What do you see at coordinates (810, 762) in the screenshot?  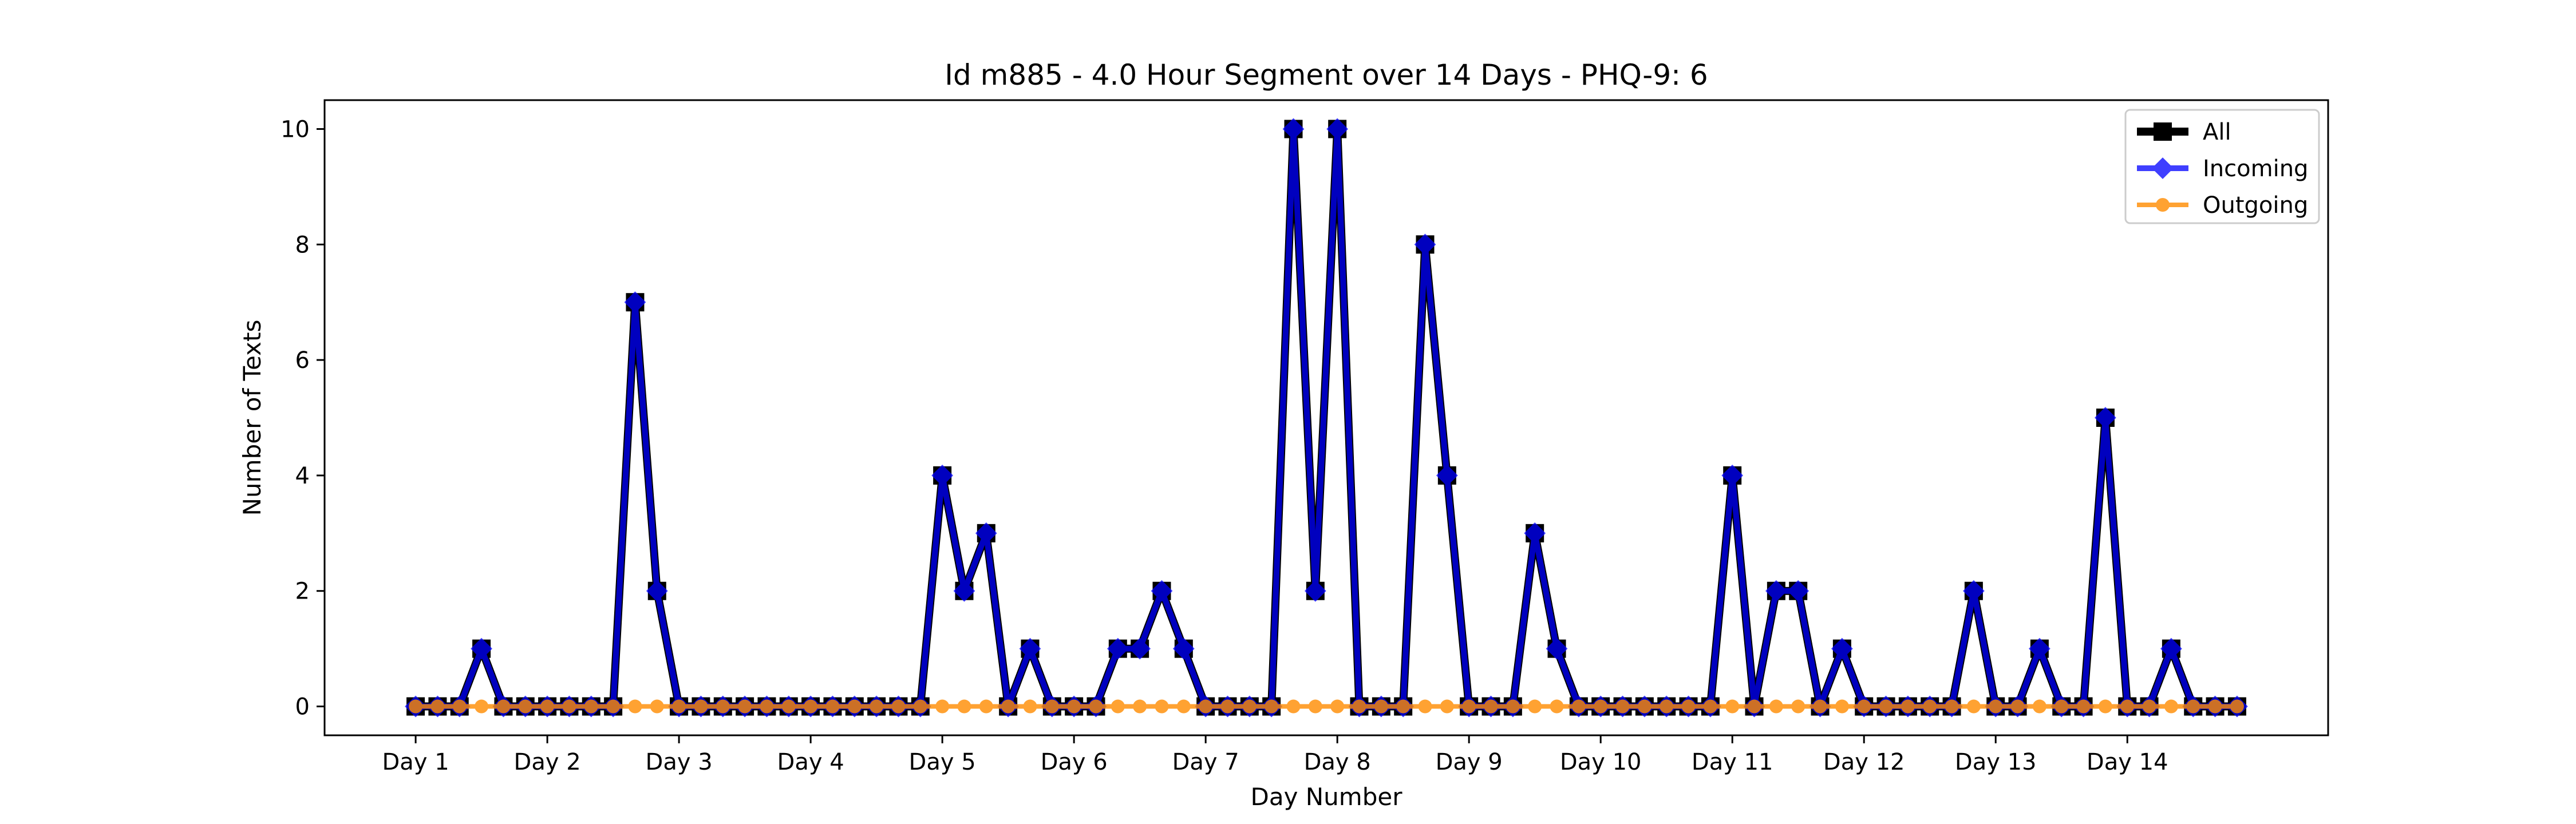 I see `x-tick-label: Day 4` at bounding box center [810, 762].